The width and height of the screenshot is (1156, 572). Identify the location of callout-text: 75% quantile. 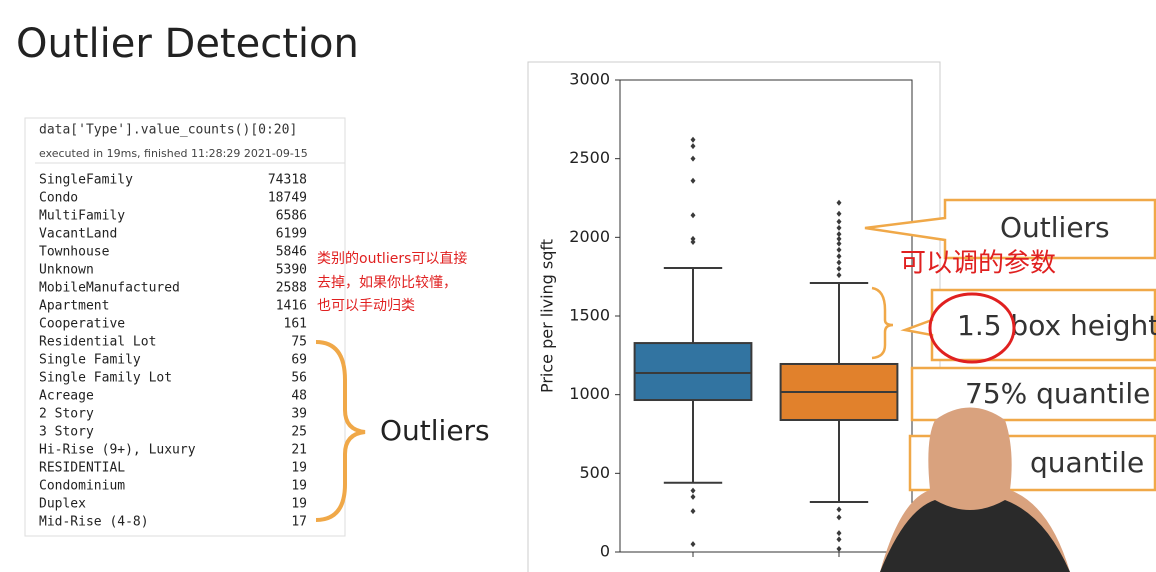
(1057, 393).